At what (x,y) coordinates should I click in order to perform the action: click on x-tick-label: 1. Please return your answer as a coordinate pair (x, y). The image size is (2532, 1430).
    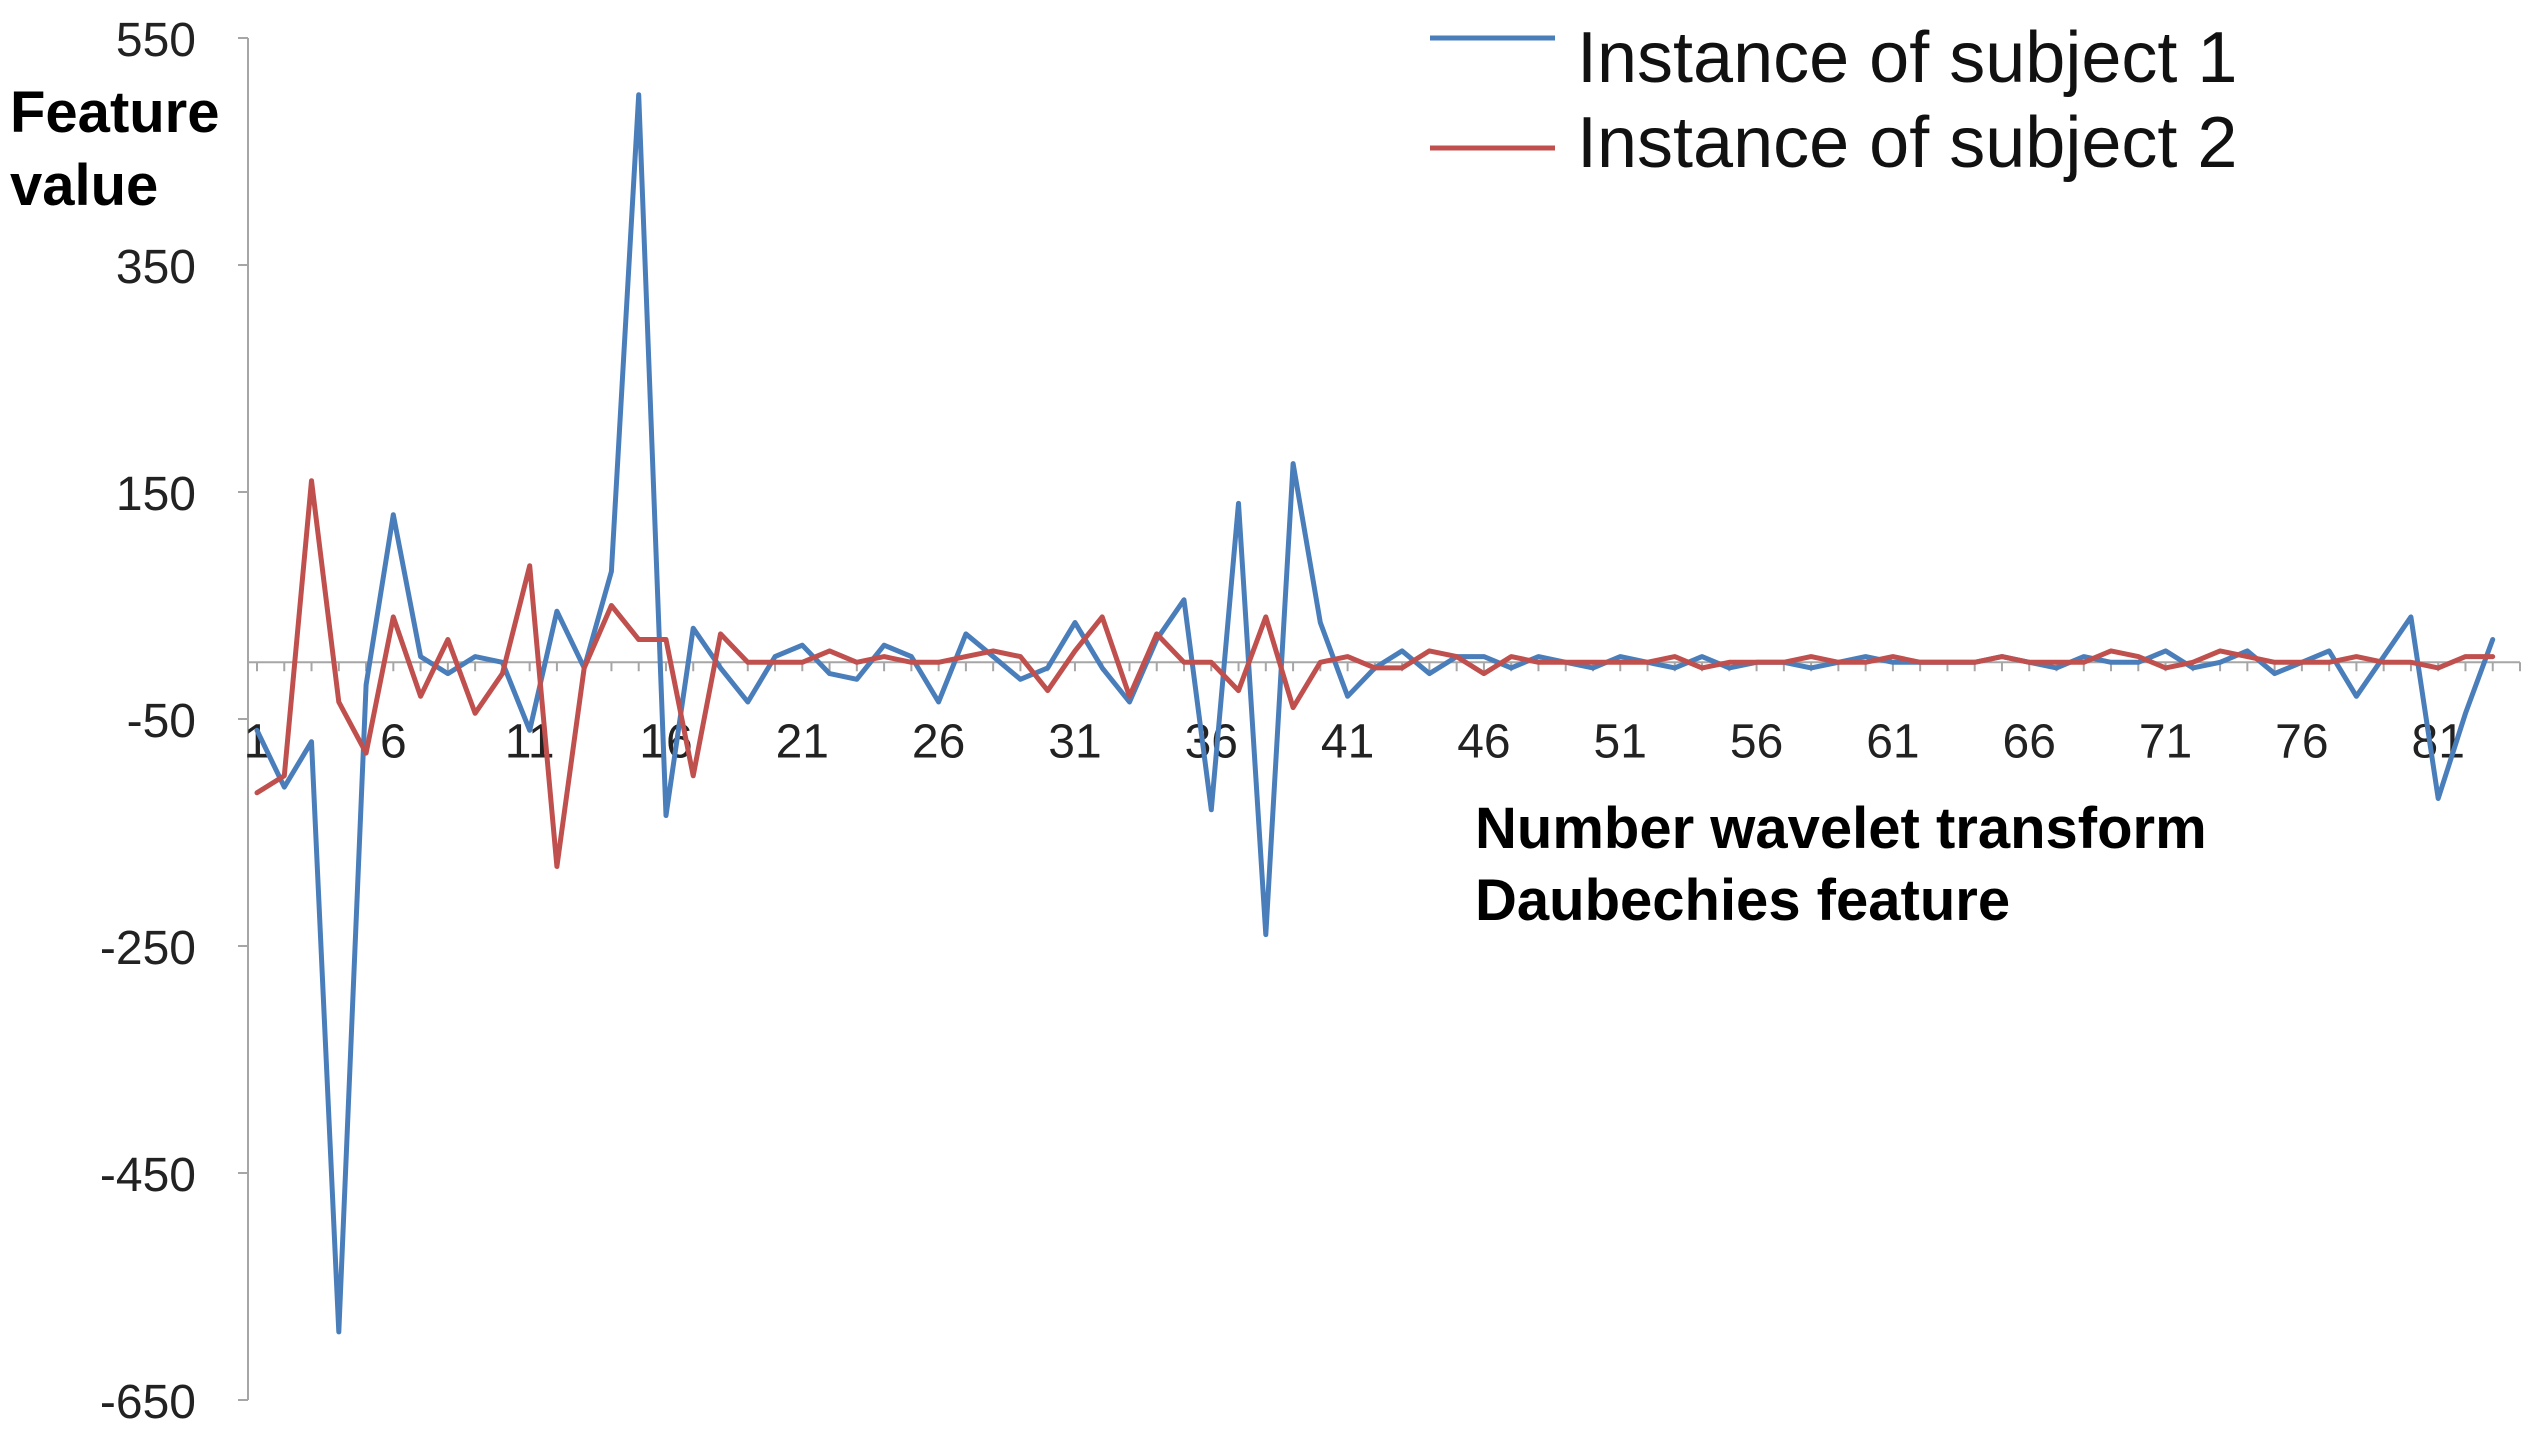
    Looking at the image, I should click on (257, 741).